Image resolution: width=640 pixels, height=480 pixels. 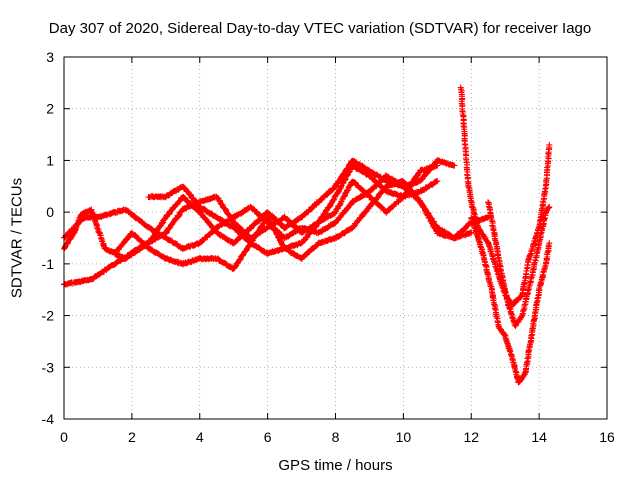 I want to click on y-axis-label: SDTVAR / TECUs, so click(x=17, y=238).